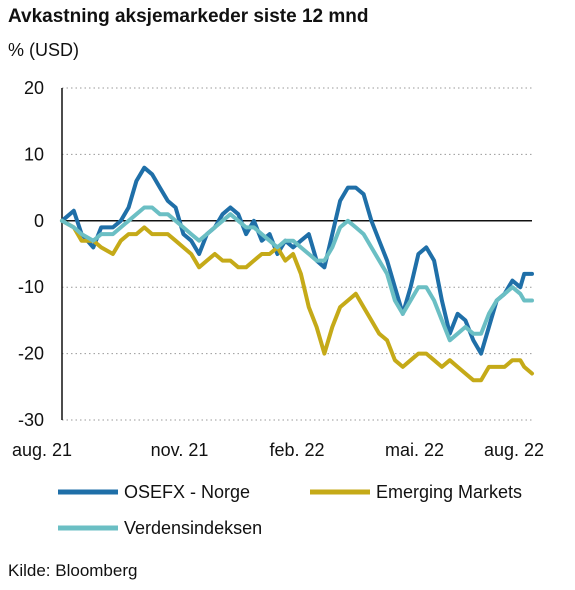 This screenshot has width=575, height=590. Describe the element at coordinates (31, 420) in the screenshot. I see `y-tick-label: -30` at that location.